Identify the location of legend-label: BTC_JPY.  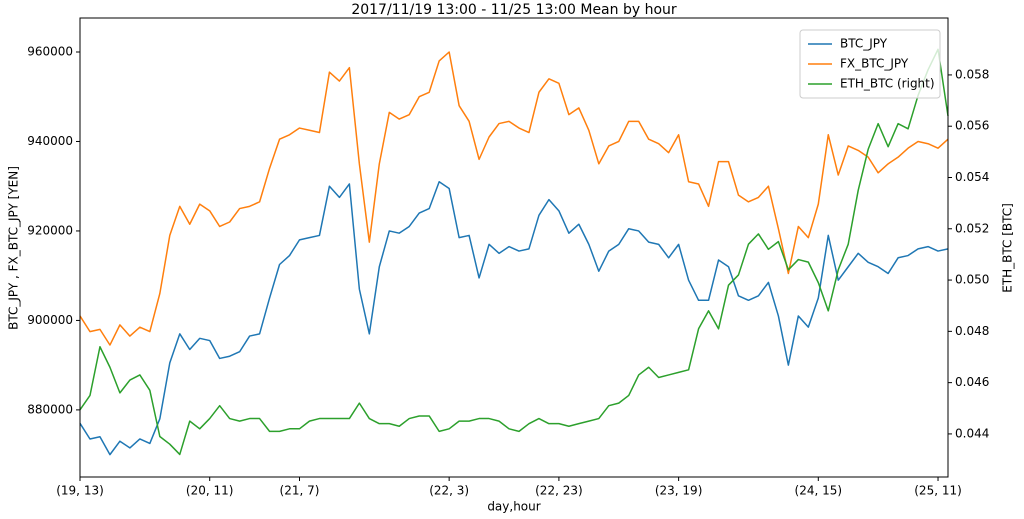
(864, 44).